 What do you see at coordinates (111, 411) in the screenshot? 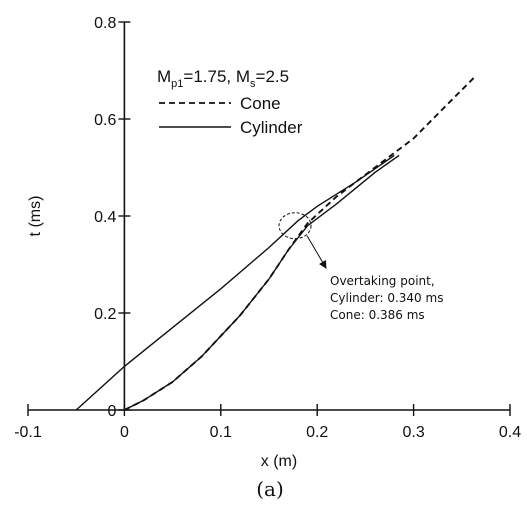
I see `y-tick-label: 0` at bounding box center [111, 411].